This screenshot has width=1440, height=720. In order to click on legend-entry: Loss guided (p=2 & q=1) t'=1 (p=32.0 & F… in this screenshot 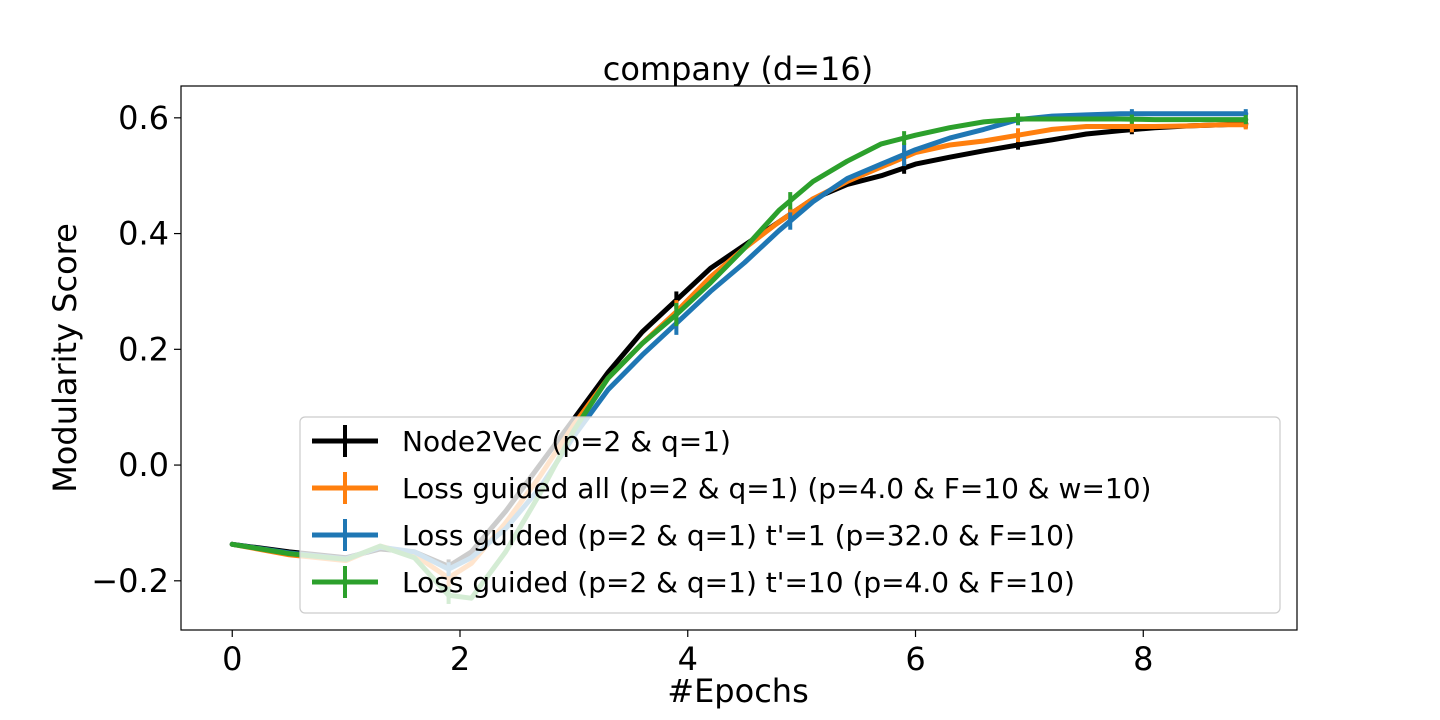, I will do `click(693, 535)`.